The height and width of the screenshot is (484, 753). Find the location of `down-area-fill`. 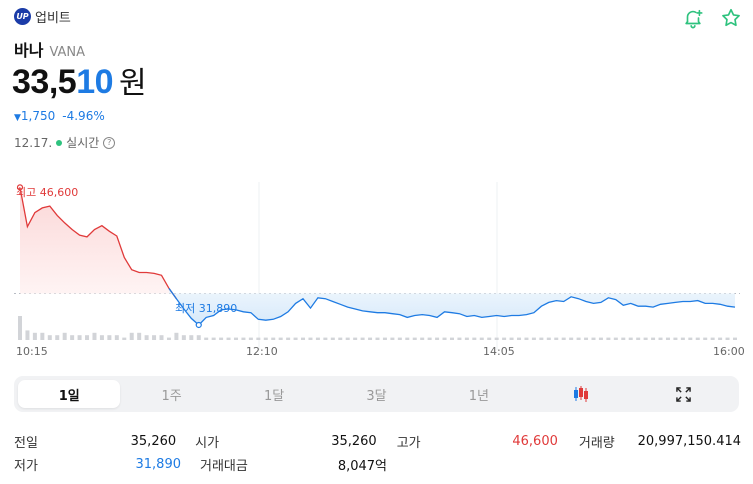

down-area-fill is located at coordinates (452, 306).